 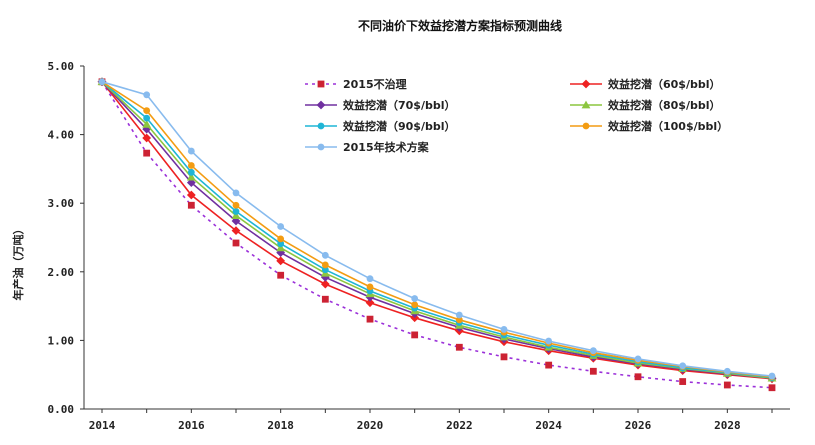 I want to click on legend-item-4: 效益挖潜（90$/bbl）, so click(x=380, y=126).